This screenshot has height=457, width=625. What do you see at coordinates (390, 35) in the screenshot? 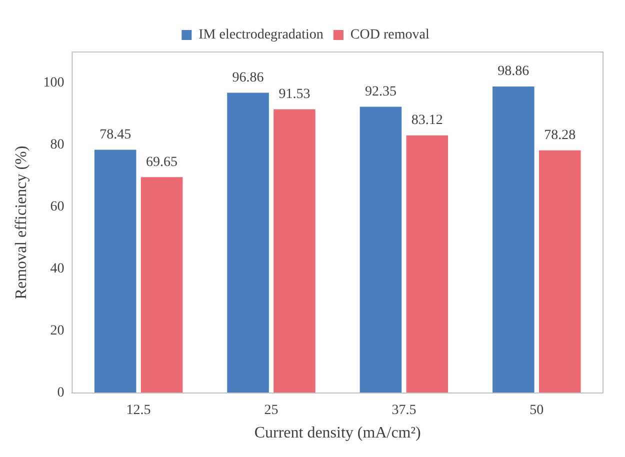
I see `legend-label: COD removal` at bounding box center [390, 35].